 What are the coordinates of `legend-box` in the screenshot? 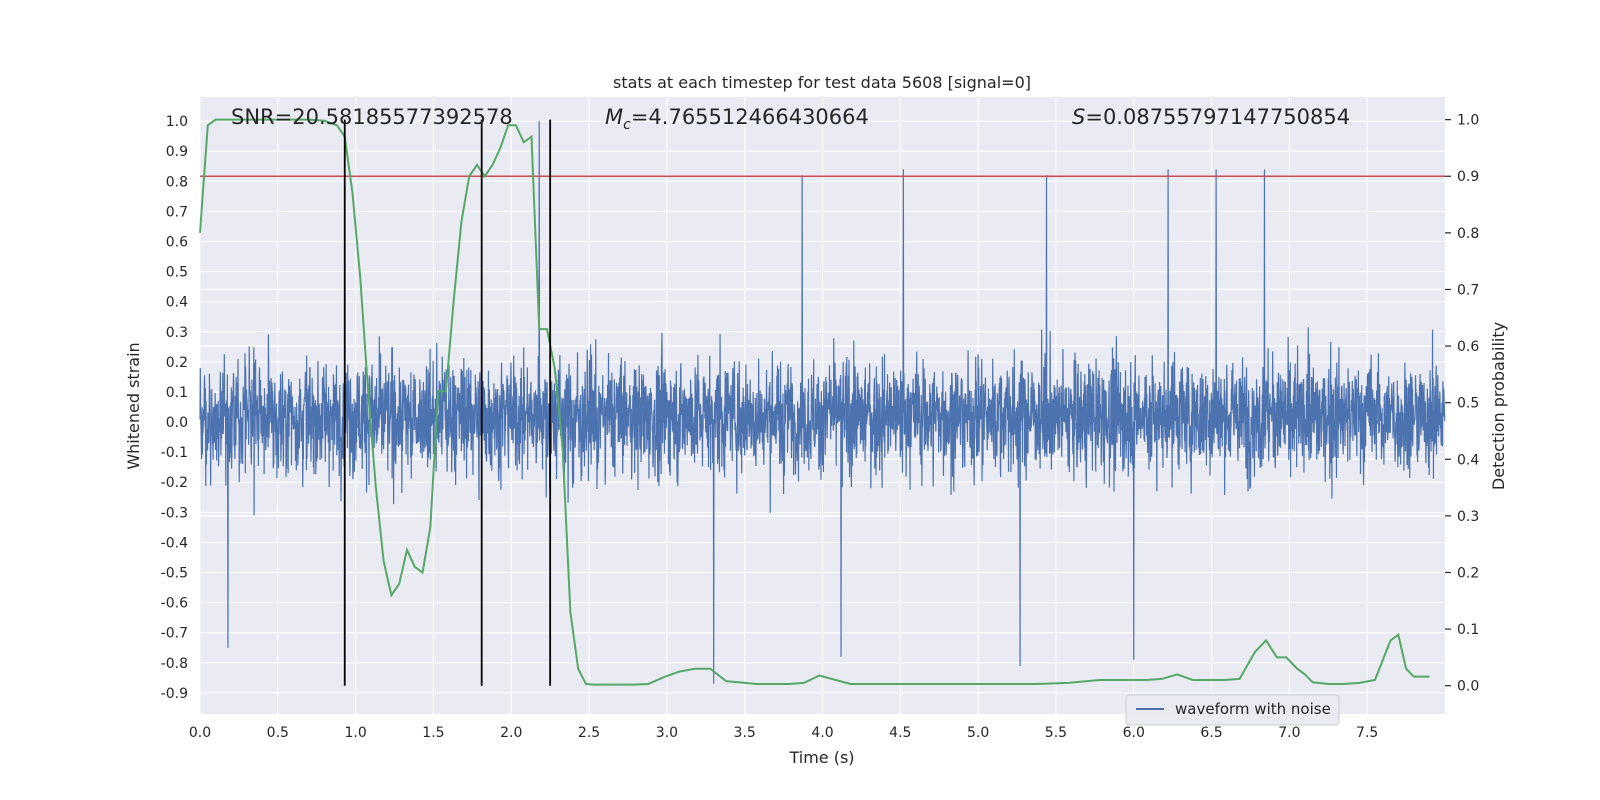 It's located at (1232, 710).